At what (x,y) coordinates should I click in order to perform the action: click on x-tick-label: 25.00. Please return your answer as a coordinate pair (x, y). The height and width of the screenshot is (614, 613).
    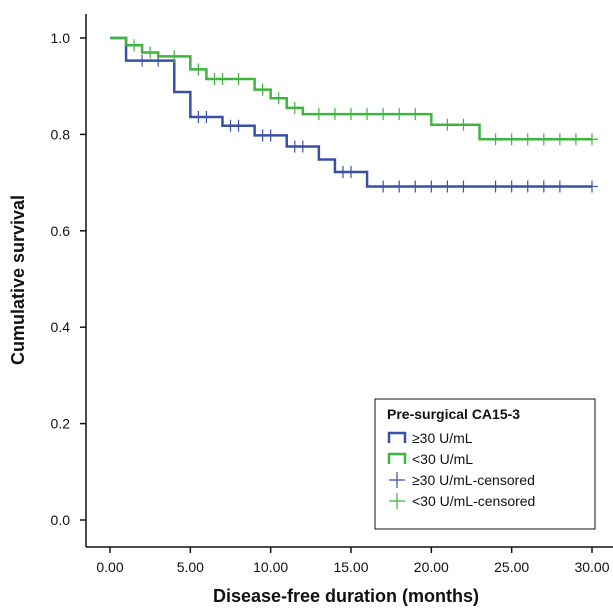
    Looking at the image, I should click on (511, 567).